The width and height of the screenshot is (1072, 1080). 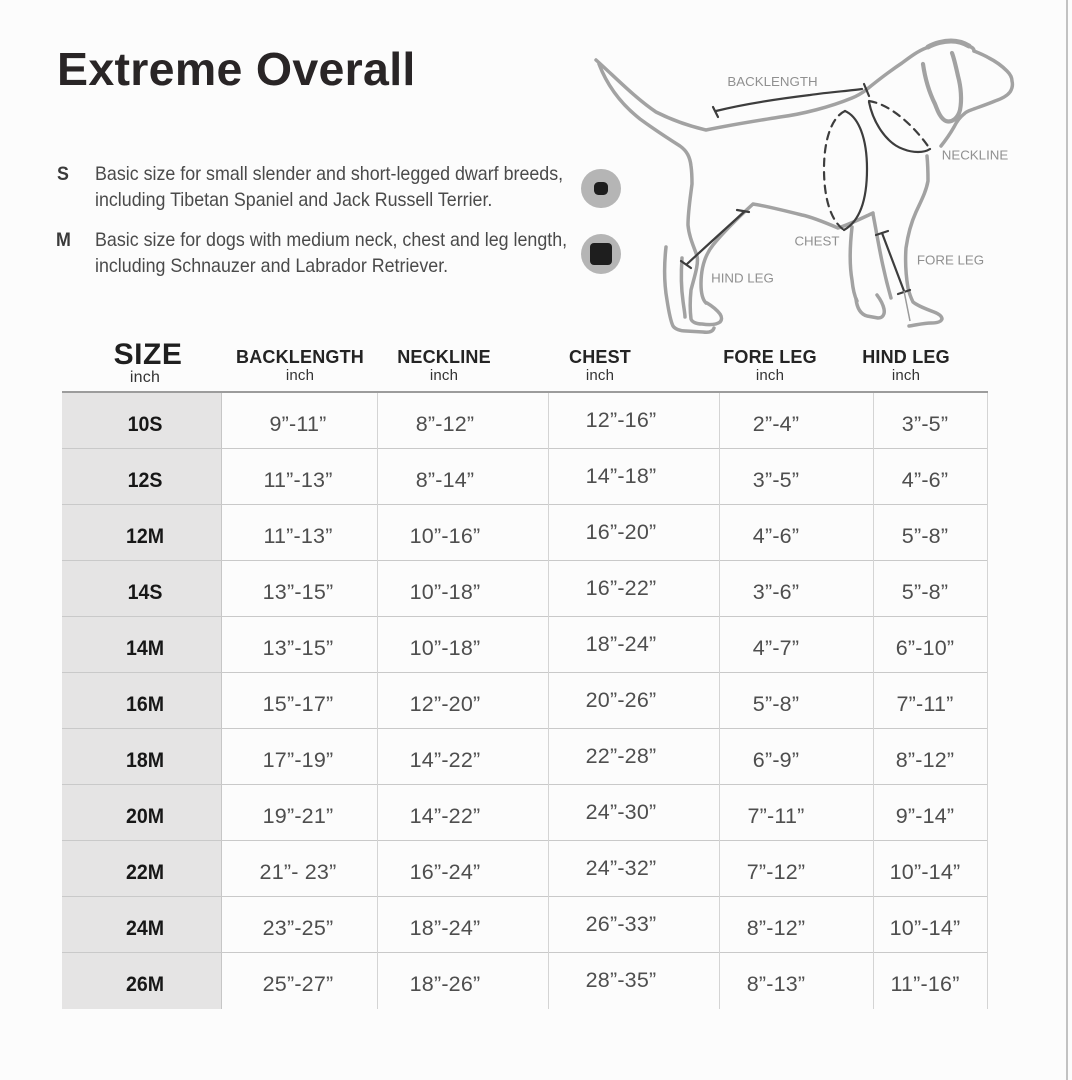 I want to click on svg-text: NECKLINE, so click(x=975, y=155).